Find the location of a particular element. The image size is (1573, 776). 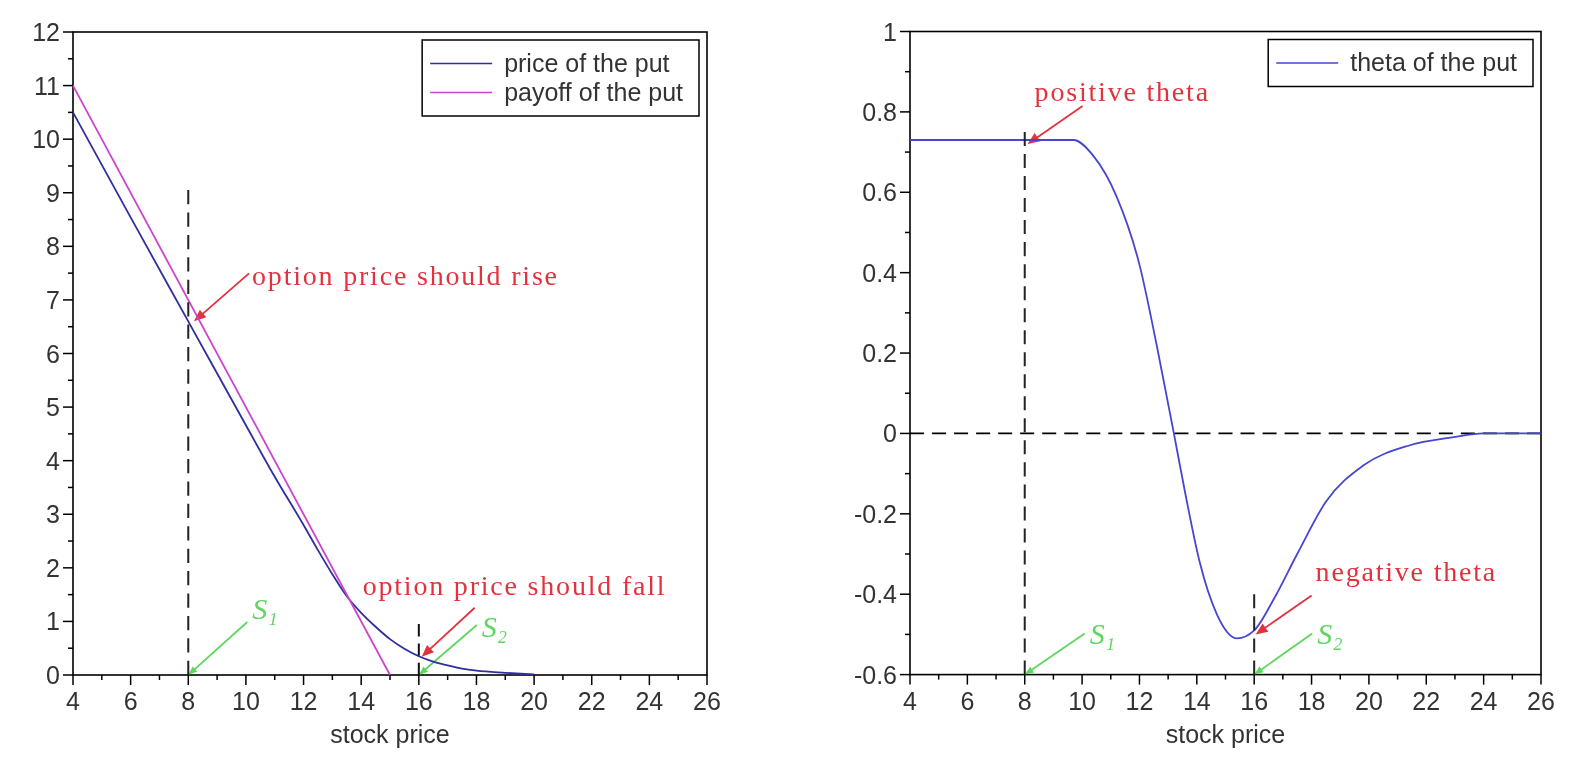

y-tick-label: 8 is located at coordinates (53, 246).